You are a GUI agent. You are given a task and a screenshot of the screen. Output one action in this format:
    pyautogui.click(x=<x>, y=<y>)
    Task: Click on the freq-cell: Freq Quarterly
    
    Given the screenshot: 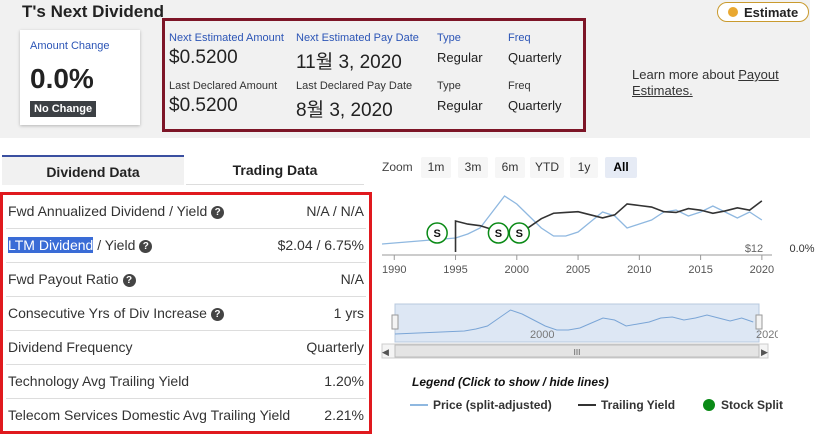 What is the action you would take?
    pyautogui.click(x=534, y=48)
    